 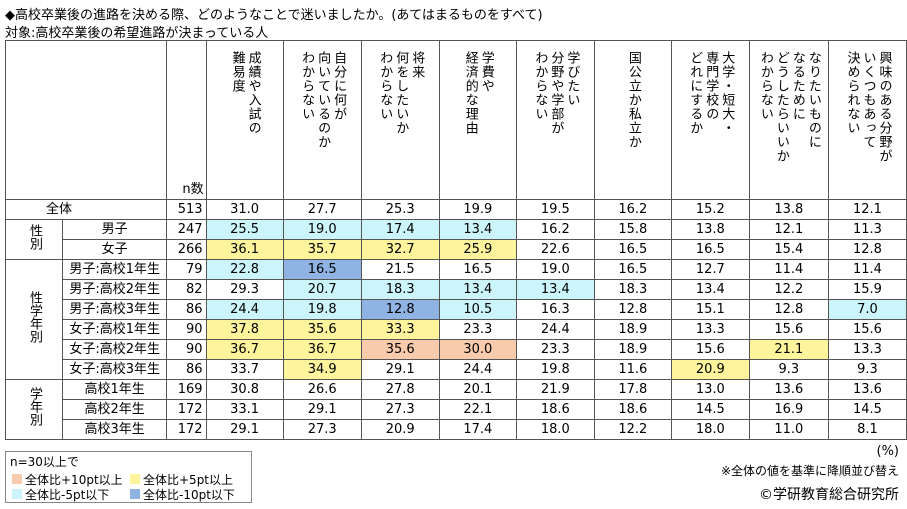 What do you see at coordinates (710, 88) in the screenshot?
I see `column-header-text: 大学・短大・ 専門学校の どれにするか` at bounding box center [710, 88].